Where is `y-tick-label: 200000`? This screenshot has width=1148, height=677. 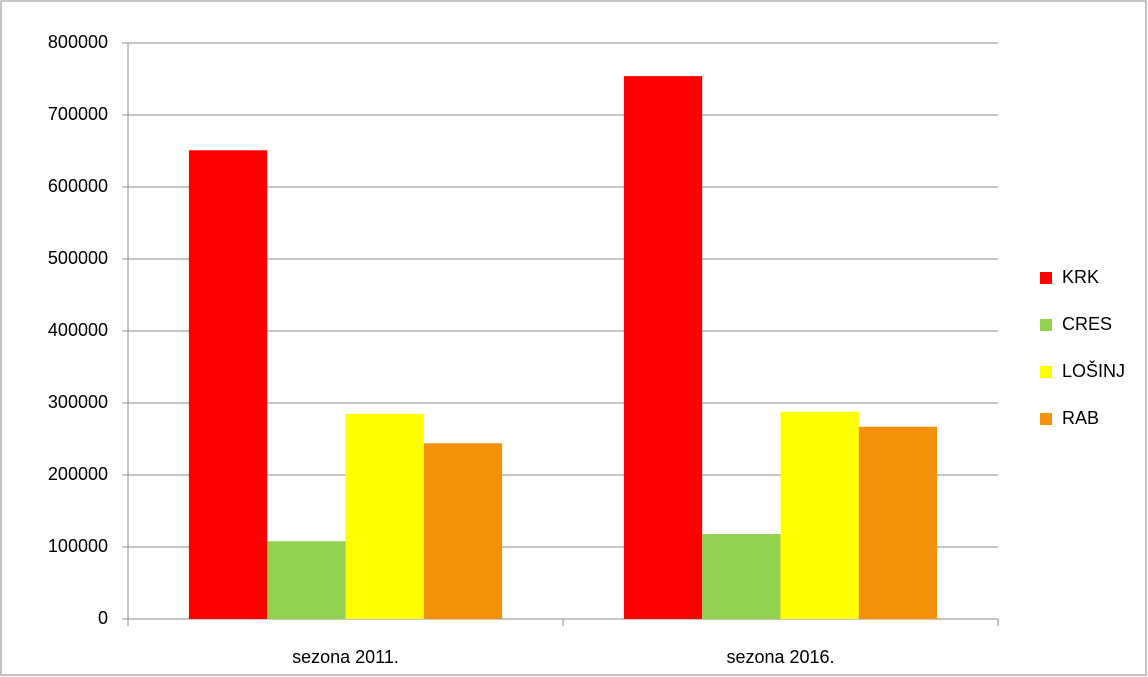
y-tick-label: 200000 is located at coordinates (78, 474).